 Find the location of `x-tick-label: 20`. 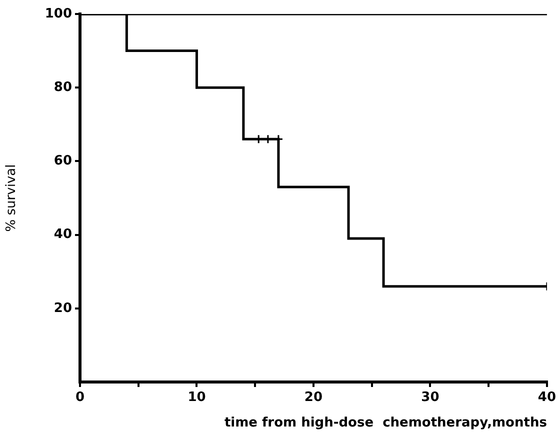

x-tick-label: 20 is located at coordinates (313, 398).